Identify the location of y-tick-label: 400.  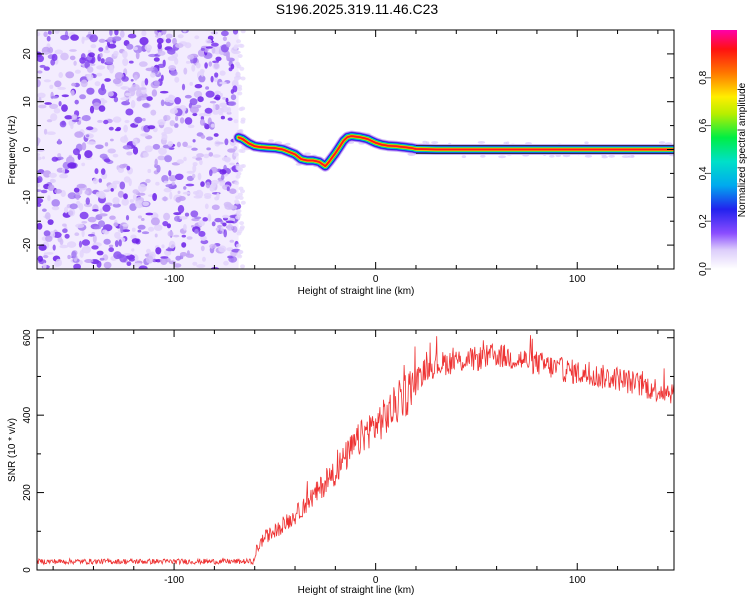
(27, 414).